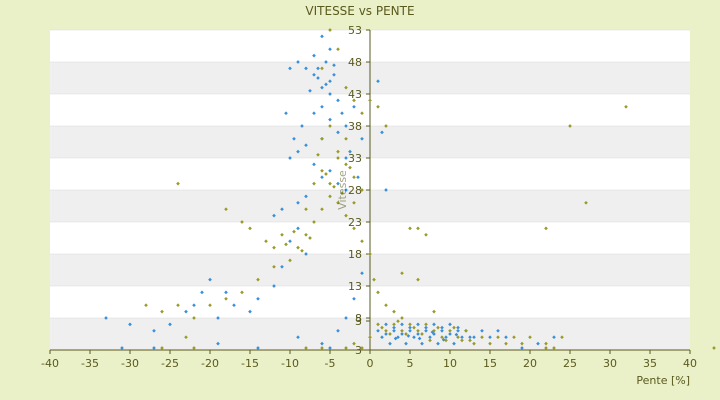 The height and width of the screenshot is (400, 720). I want to click on y-tick-label: 18, so click(355, 254).